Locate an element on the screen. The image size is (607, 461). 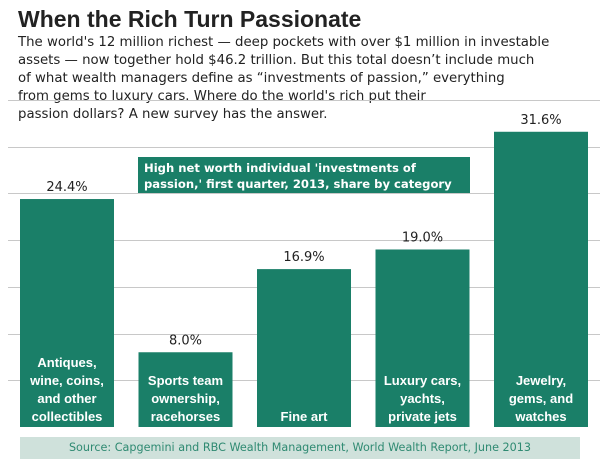
category-label: wine, coins, is located at coordinates (66, 380).